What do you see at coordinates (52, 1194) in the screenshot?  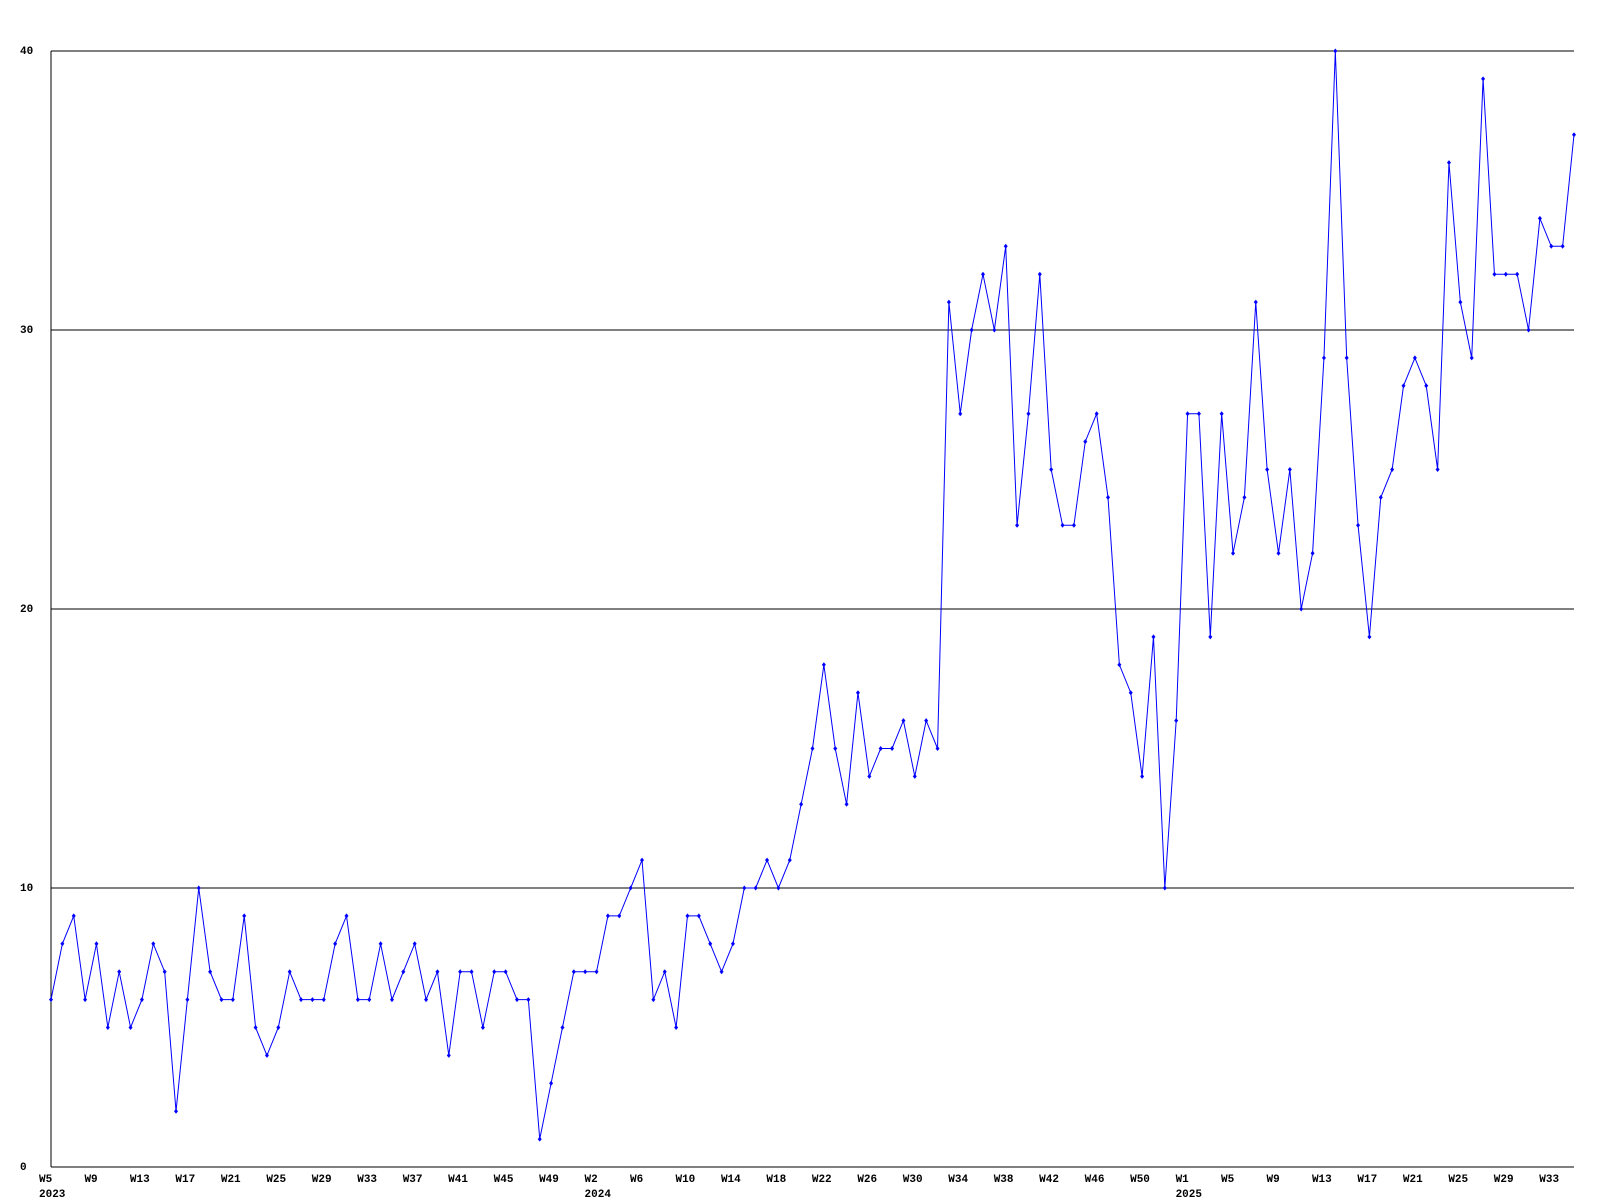 I see `year-label: 2023` at bounding box center [52, 1194].